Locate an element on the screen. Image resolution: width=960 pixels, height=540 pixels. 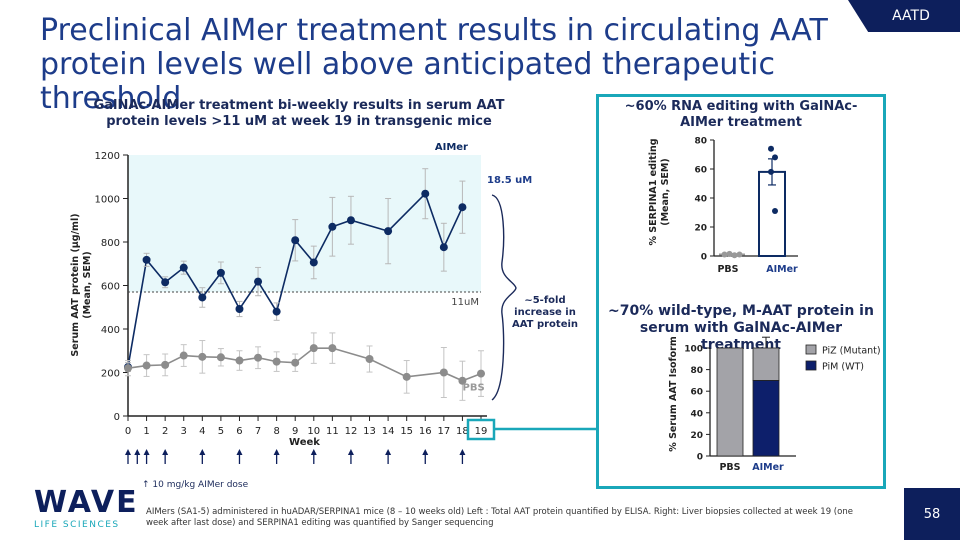
x-tick-label: 9 is located at coordinates (295, 431).